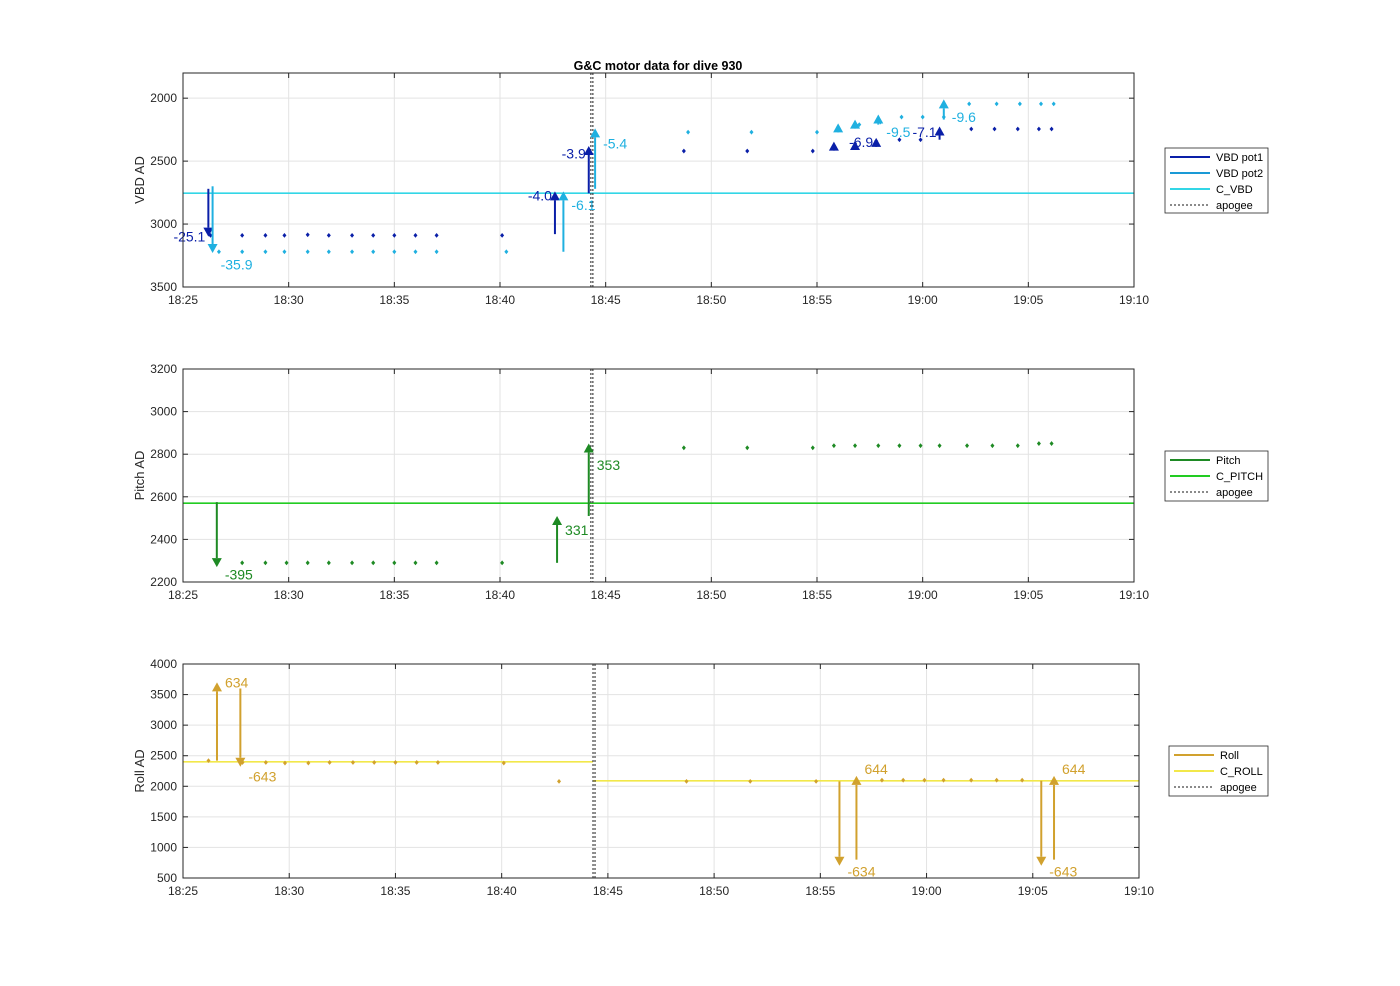 Image resolution: width=1400 pixels, height=986 pixels. I want to click on legend-box, so click(1216, 180).